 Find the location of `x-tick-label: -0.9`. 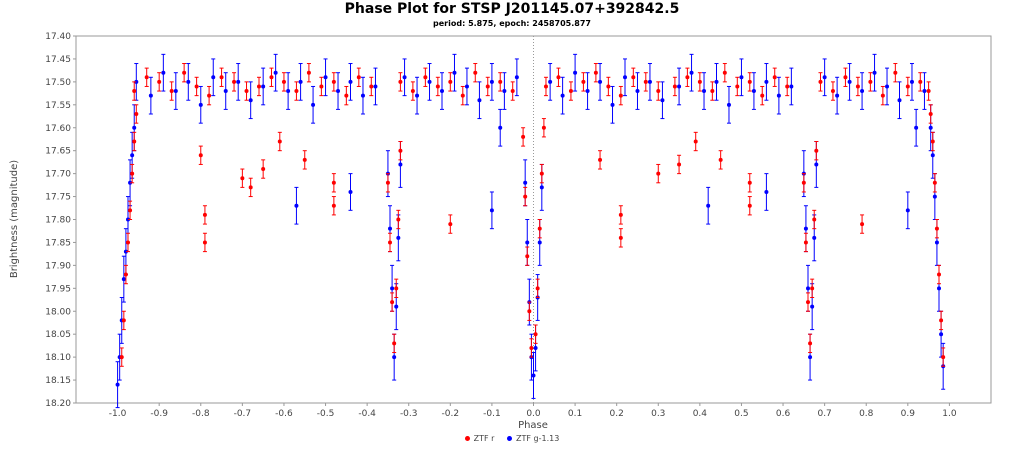

x-tick-label: -0.9 is located at coordinates (159, 414).